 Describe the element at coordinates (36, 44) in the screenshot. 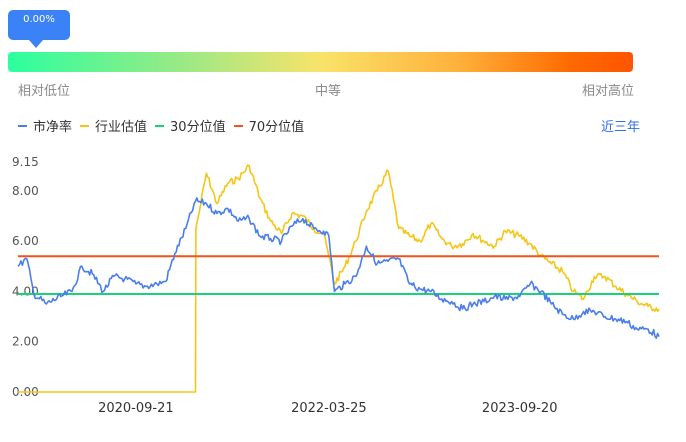

I see `percentile-badge-pointer` at that location.